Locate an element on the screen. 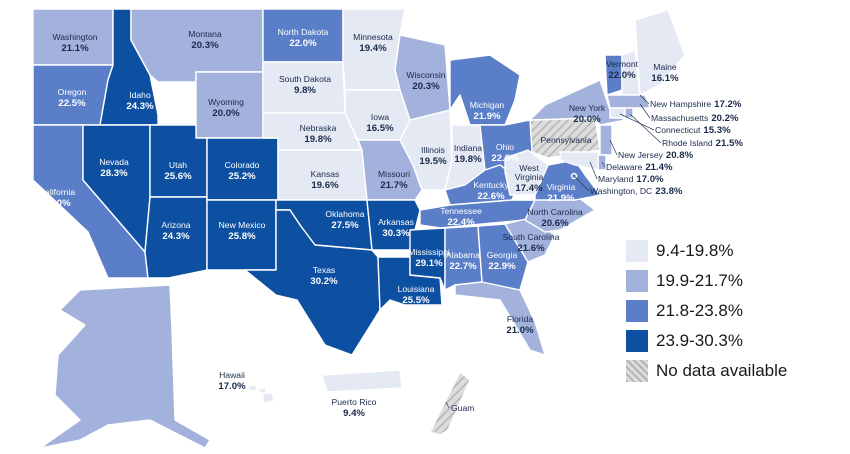 This screenshot has width=850, height=454. label-value: 21.0% is located at coordinates (520, 330).